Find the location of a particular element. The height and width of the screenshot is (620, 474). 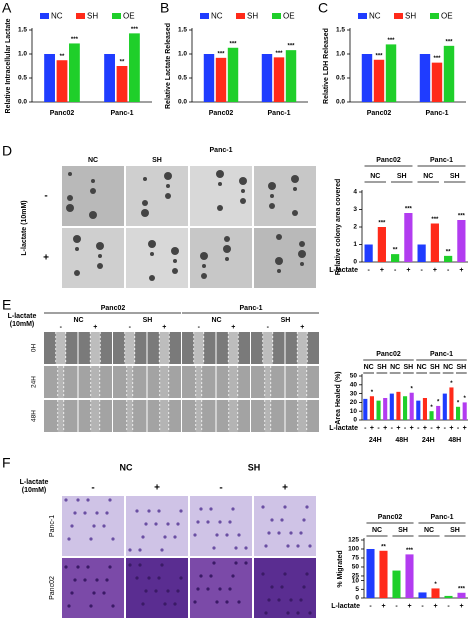

y-tick-label: 50 is located at coordinates (354, 376).